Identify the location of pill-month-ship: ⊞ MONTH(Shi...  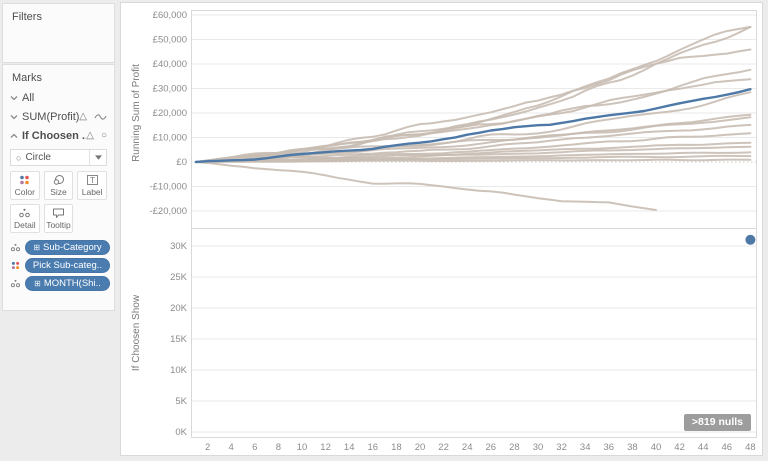
(67, 283).